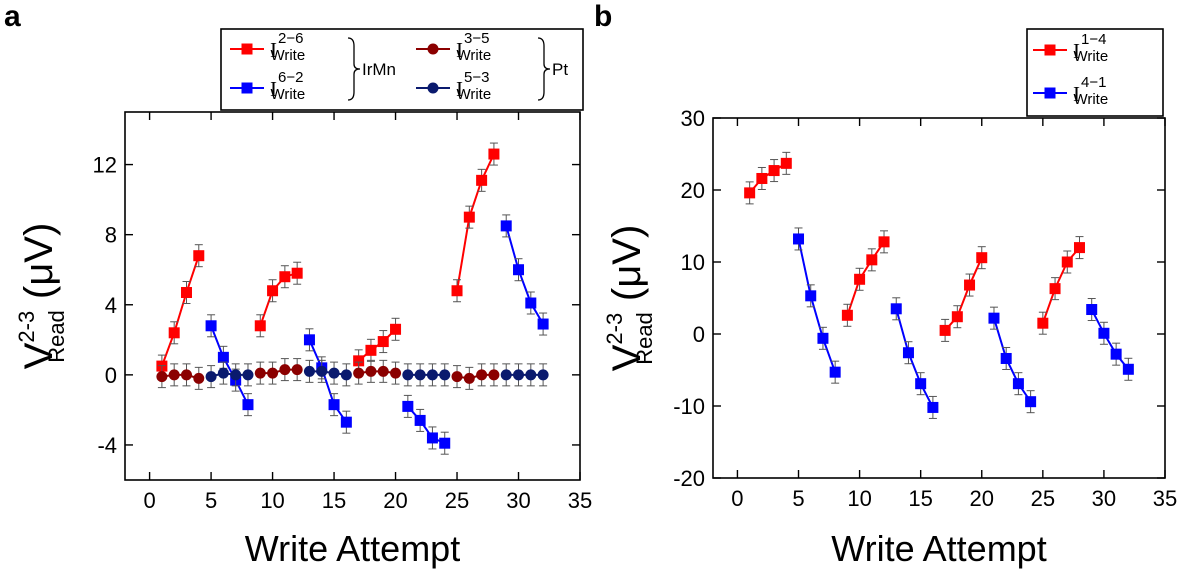 The width and height of the screenshot is (1191, 571). What do you see at coordinates (476, 77) in the screenshot?
I see `legend-label-sup: 5−3` at bounding box center [476, 77].